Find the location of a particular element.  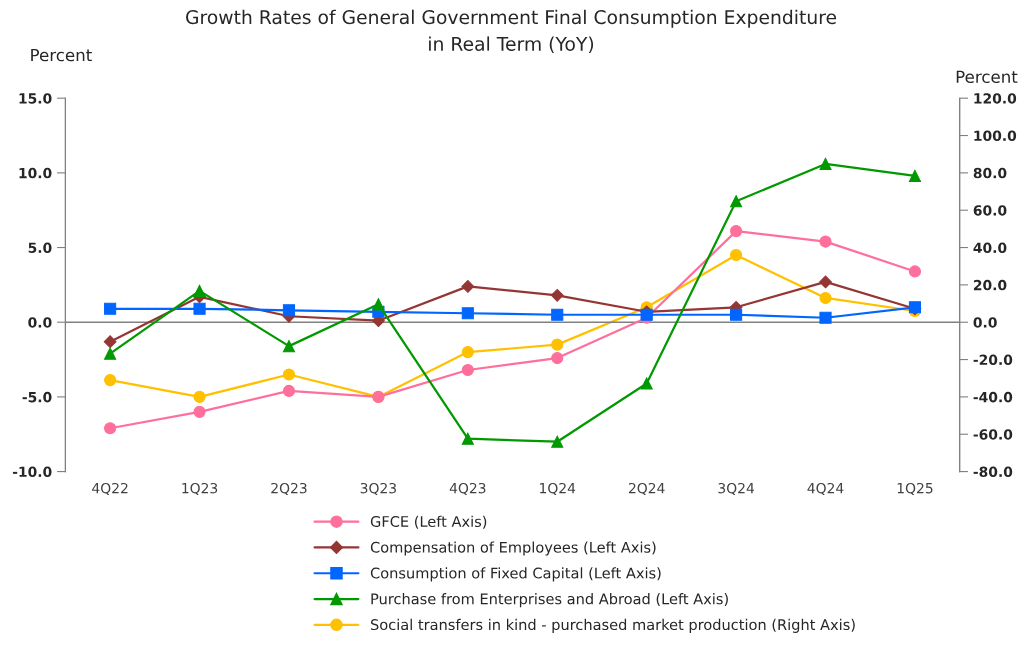

y2-tick-label: -80.0 is located at coordinates (993, 472).